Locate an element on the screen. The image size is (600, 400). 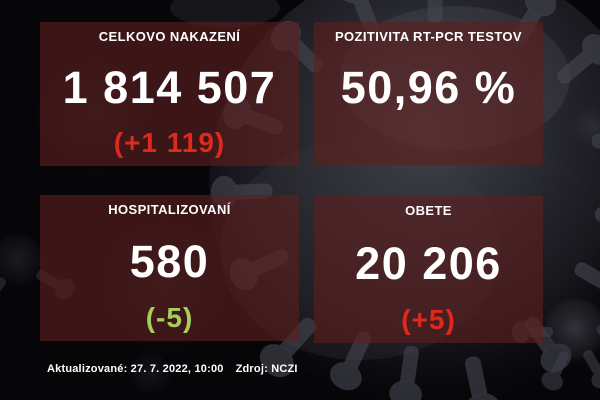
card-value: 580 is located at coordinates (169, 261).